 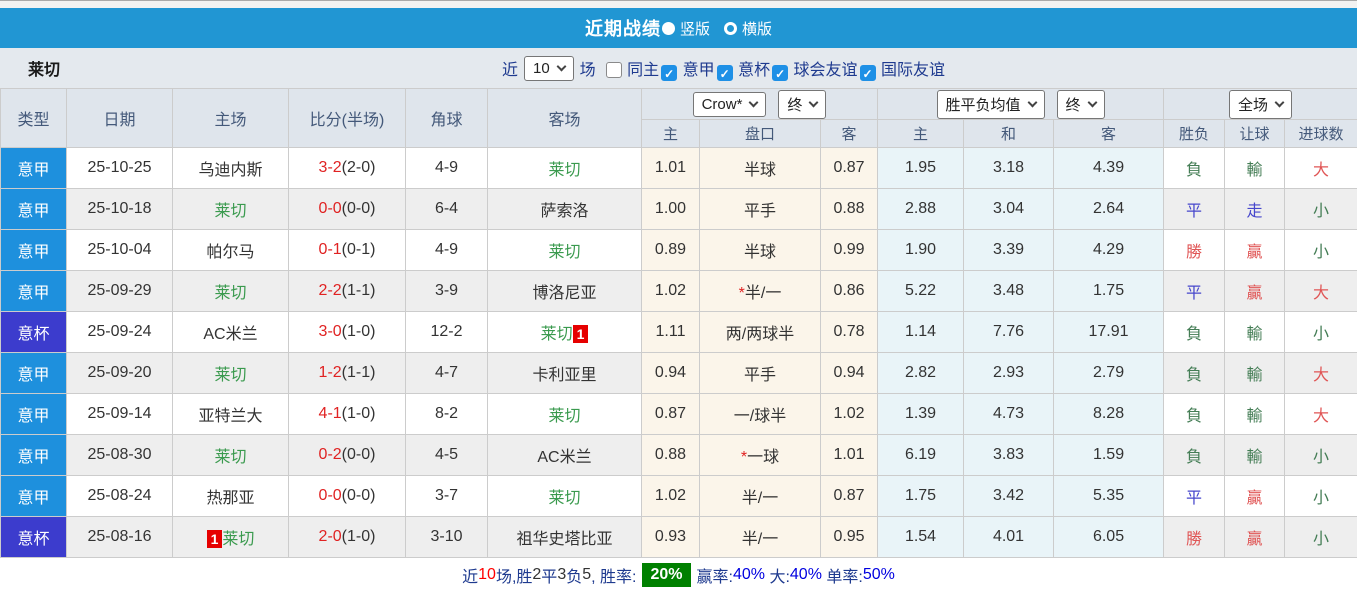 What do you see at coordinates (921, 414) in the screenshot?
I see `odds-home: 1.39` at bounding box center [921, 414].